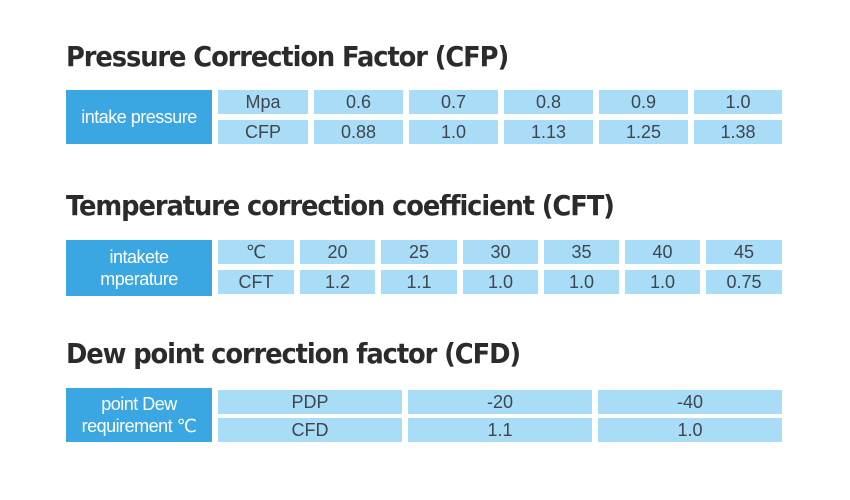 Image resolution: width=850 pixels, height=500 pixels. Describe the element at coordinates (358, 132) in the screenshot. I see `cfp-value-cell: 0.88` at that location.